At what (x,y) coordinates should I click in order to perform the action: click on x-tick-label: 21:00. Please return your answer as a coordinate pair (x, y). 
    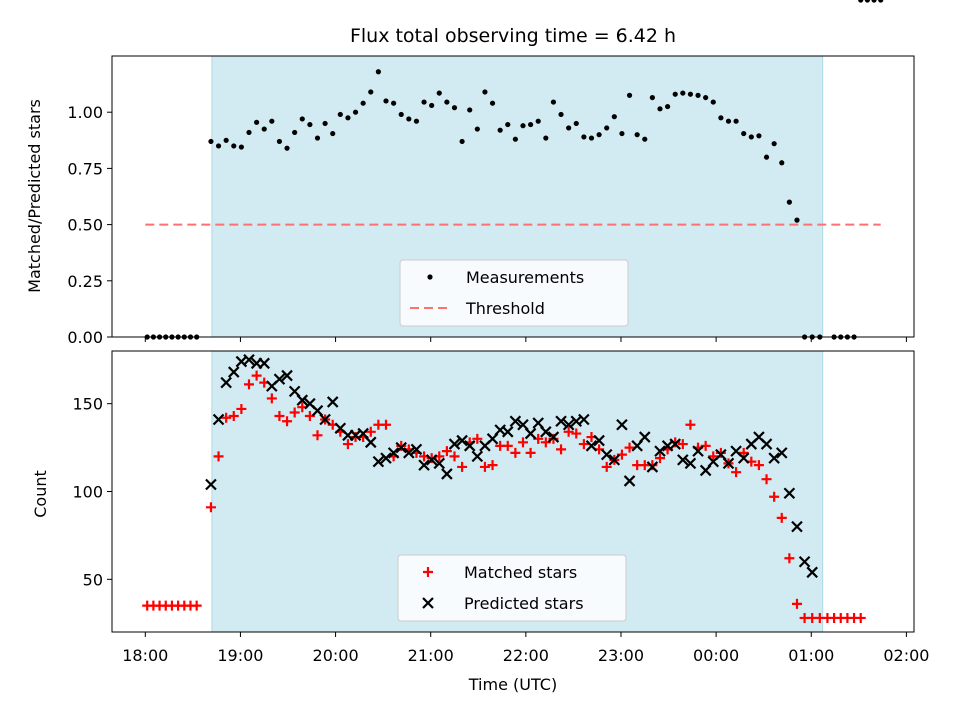
    Looking at the image, I should click on (431, 655).